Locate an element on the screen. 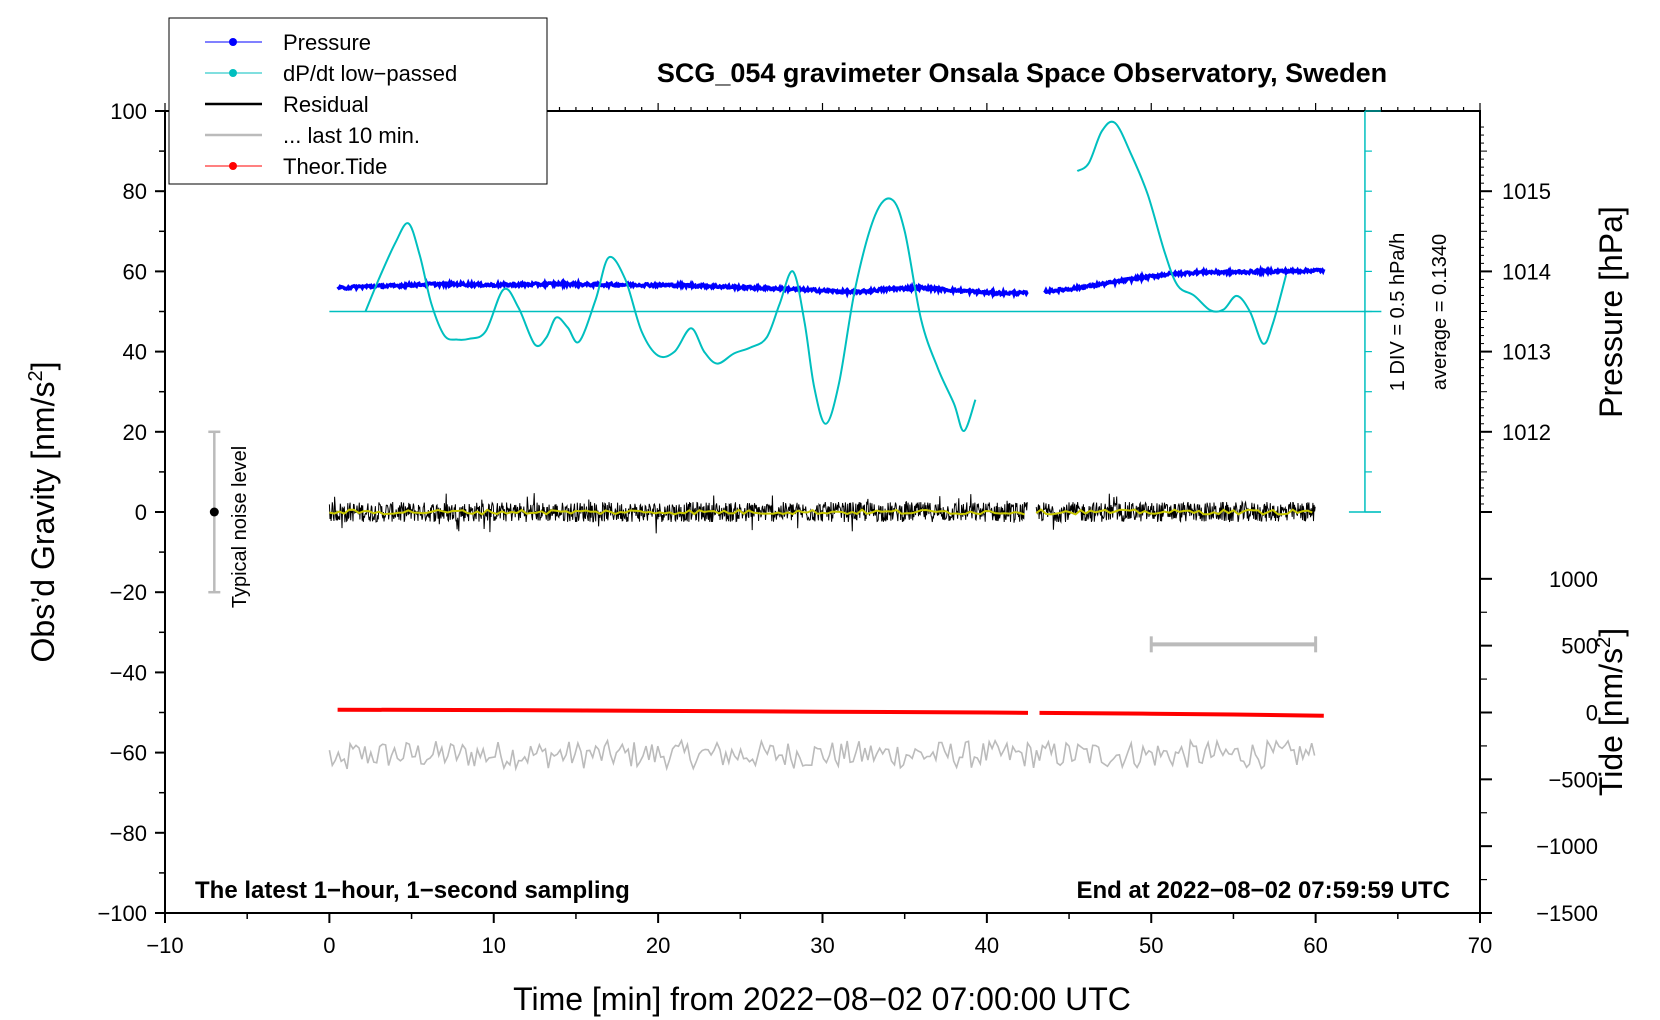 This screenshot has width=1660, height=1020. x-tick-label: 50 is located at coordinates (1151, 945).